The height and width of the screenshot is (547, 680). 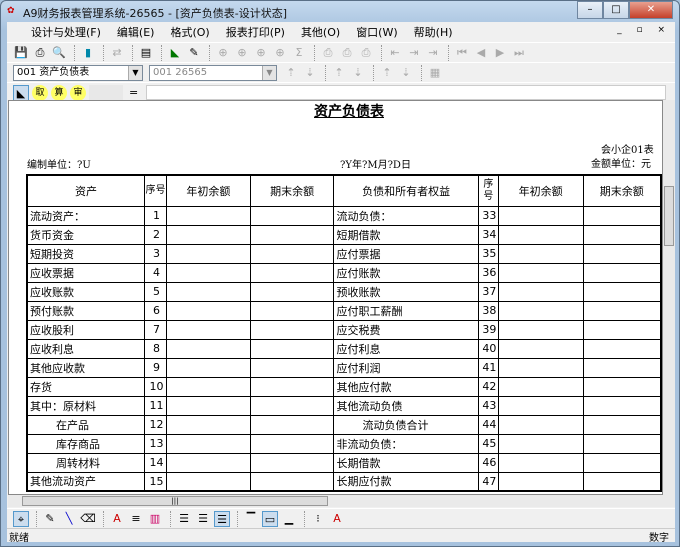 I want to click on row-number: 44, so click(x=488, y=424).